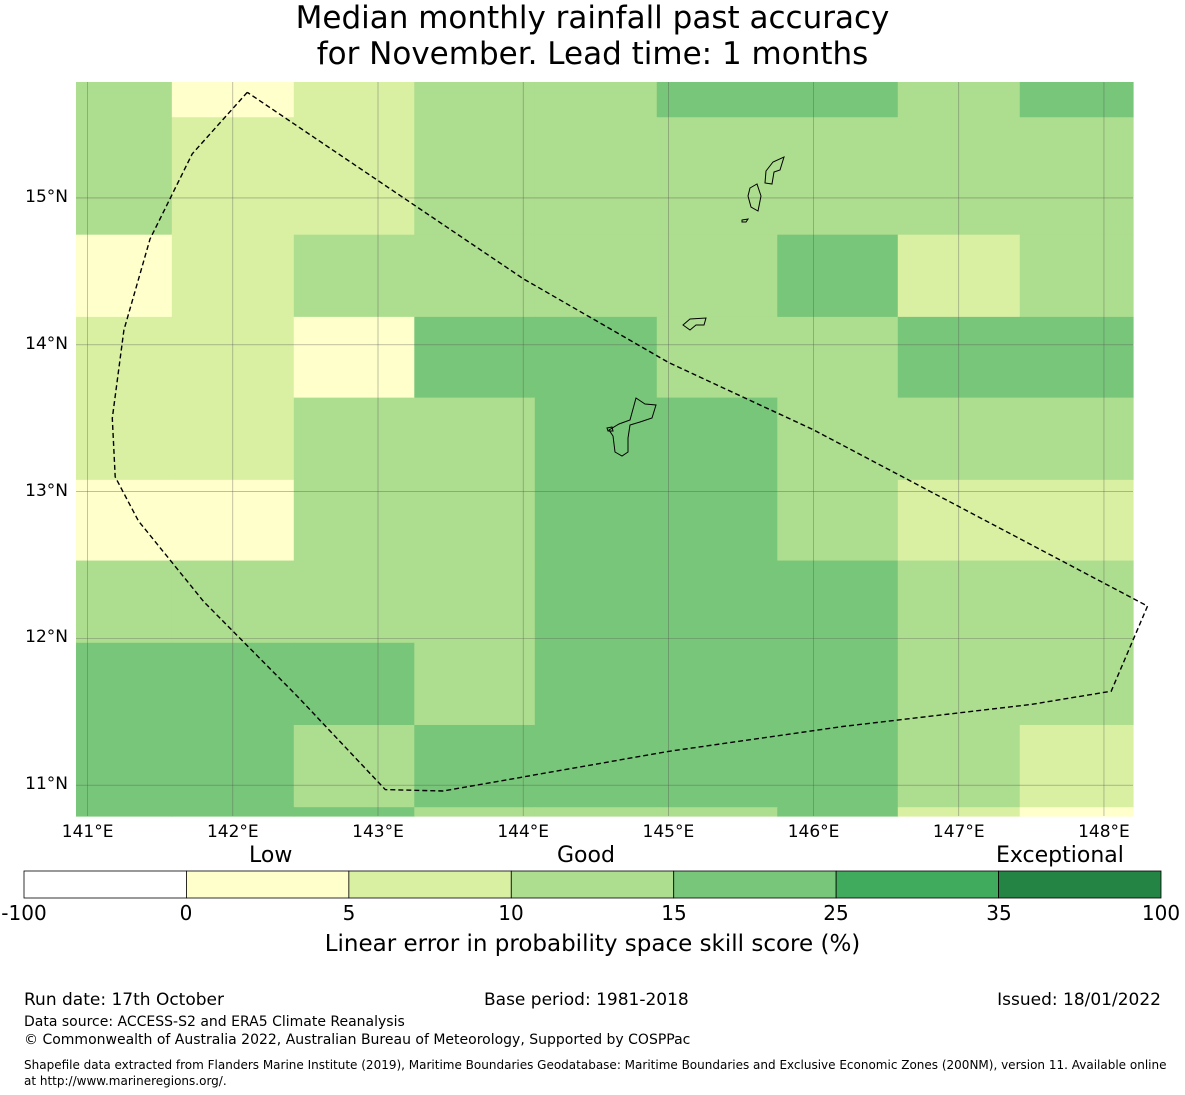  Describe the element at coordinates (958, 832) in the screenshot. I see `lon-tick-label: 147°E` at that location.